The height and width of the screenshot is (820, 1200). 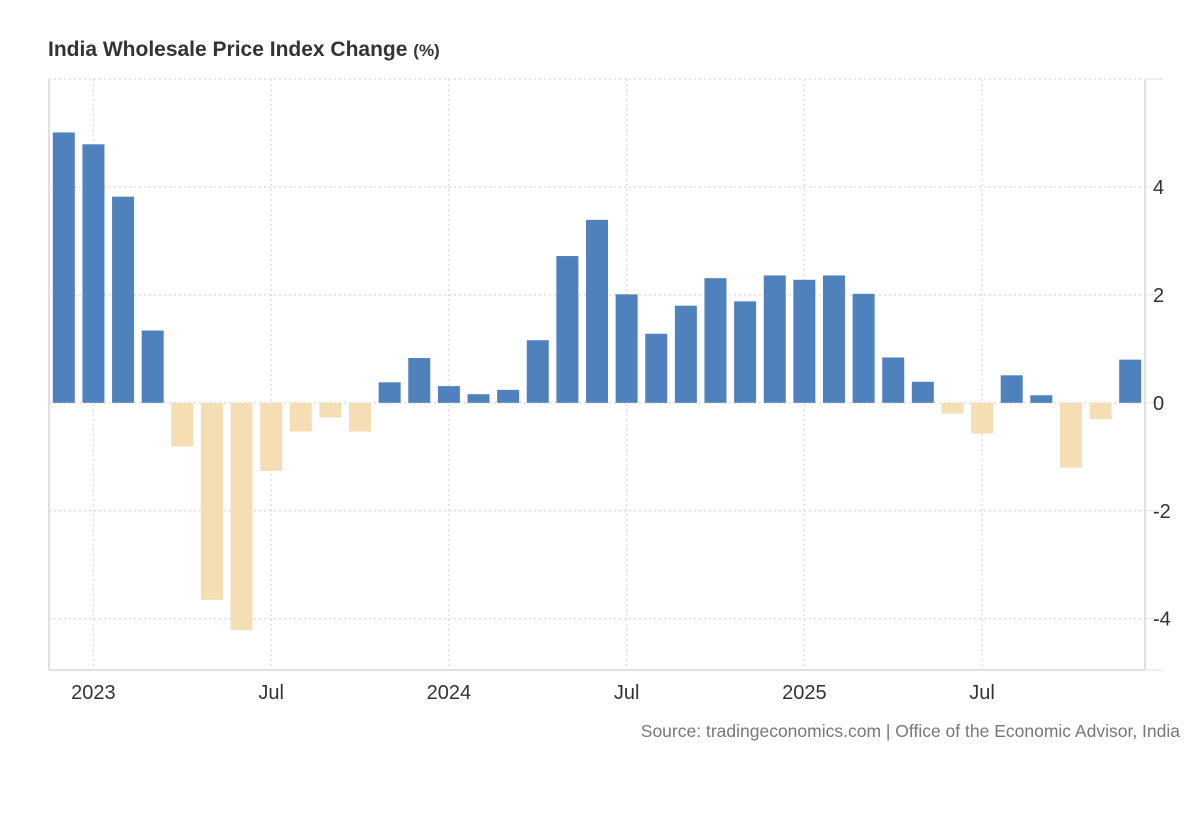 What do you see at coordinates (774, 339) in the screenshot?
I see `bar-dec-2024` at bounding box center [774, 339].